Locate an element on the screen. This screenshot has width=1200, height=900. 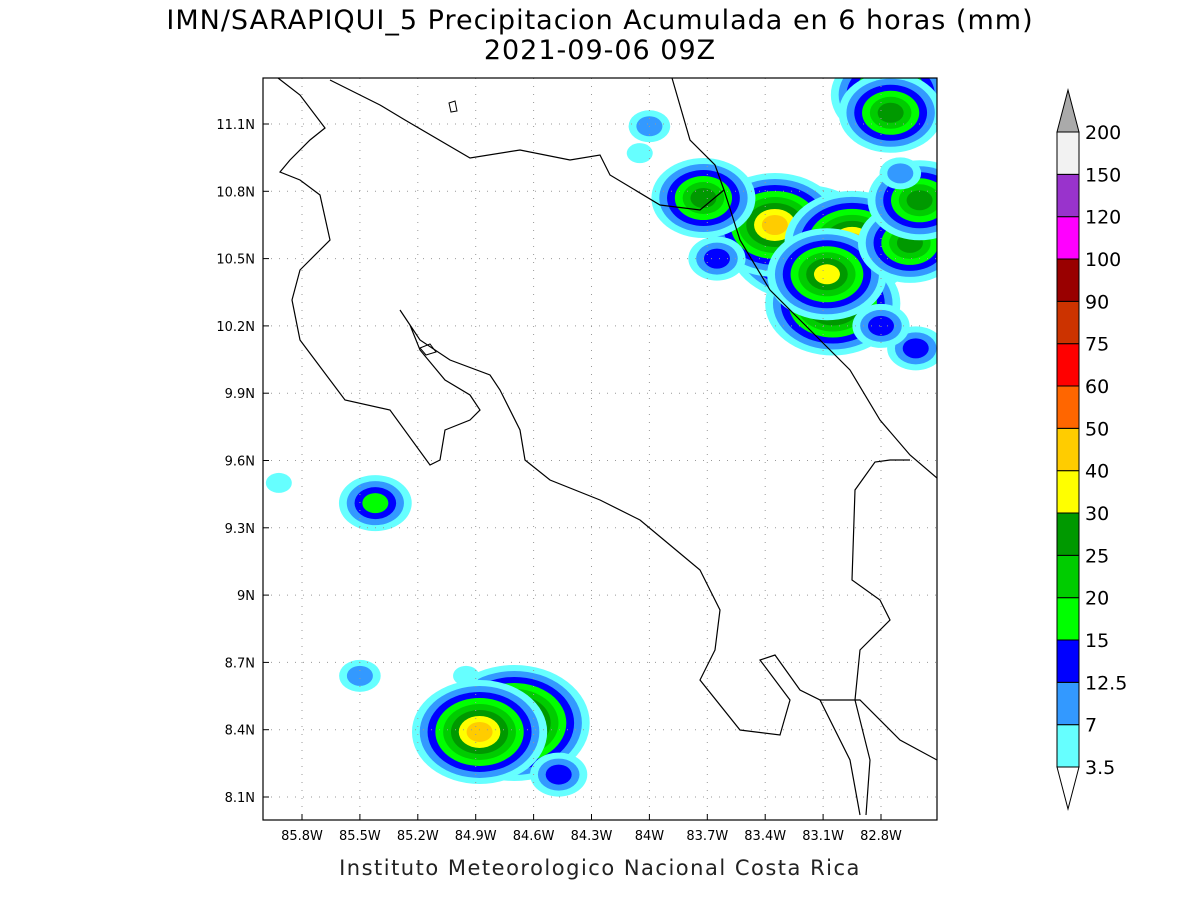
colorbar-over-arrow is located at coordinates (1068, 110).